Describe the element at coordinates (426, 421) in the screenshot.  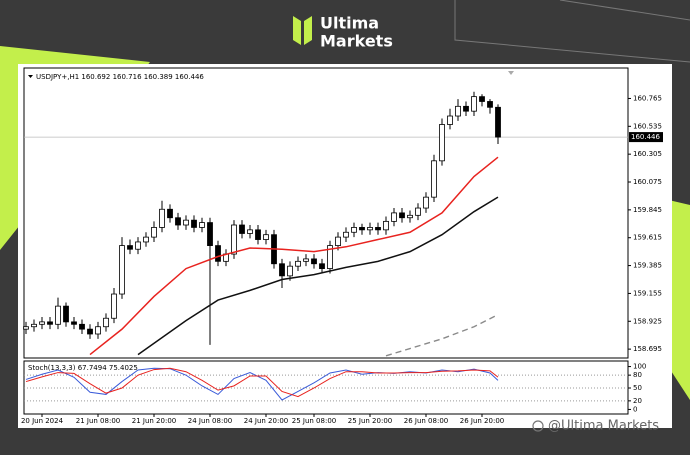
I see `x-tick-label: 26 Jun 08:00` at that location.